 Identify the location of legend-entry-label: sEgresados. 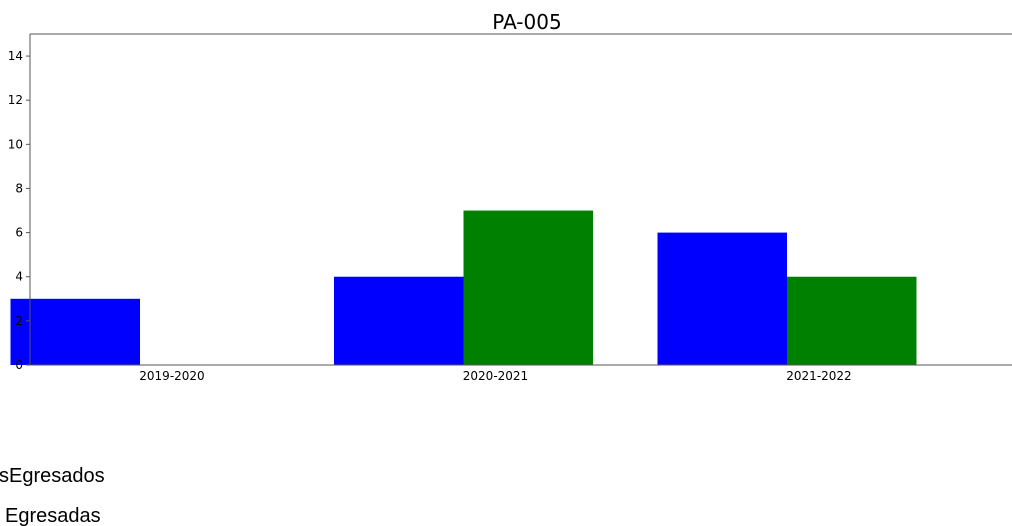
(52, 476).